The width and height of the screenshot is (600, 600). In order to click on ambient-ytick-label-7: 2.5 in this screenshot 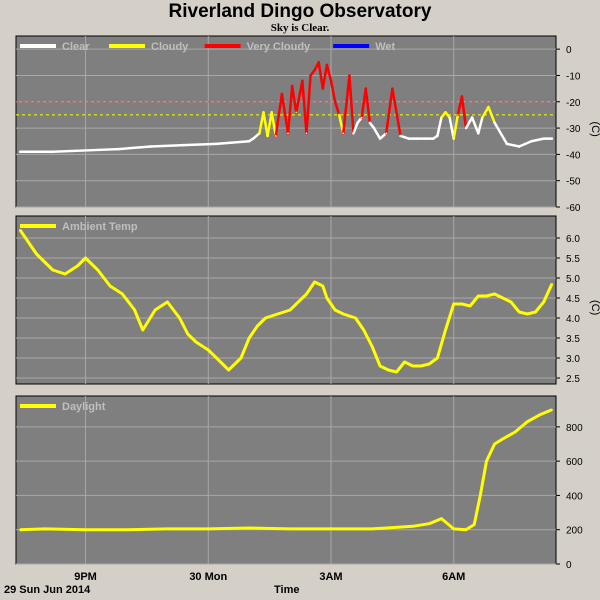, I will do `click(573, 379)`.